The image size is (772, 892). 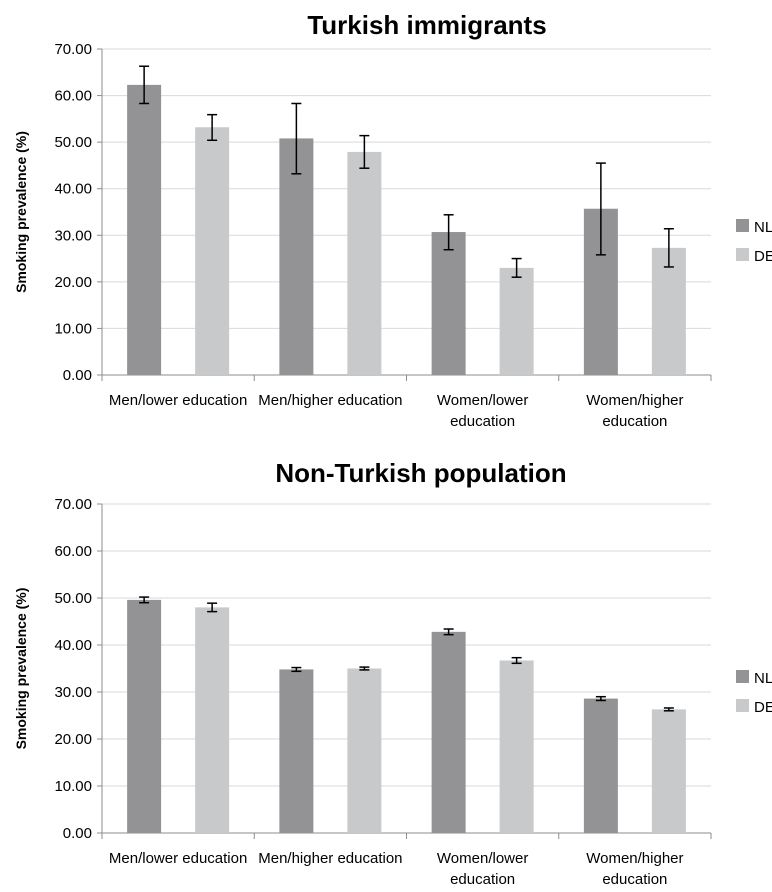 I want to click on chart-title: Turkish immigrants, so click(x=426, y=25).